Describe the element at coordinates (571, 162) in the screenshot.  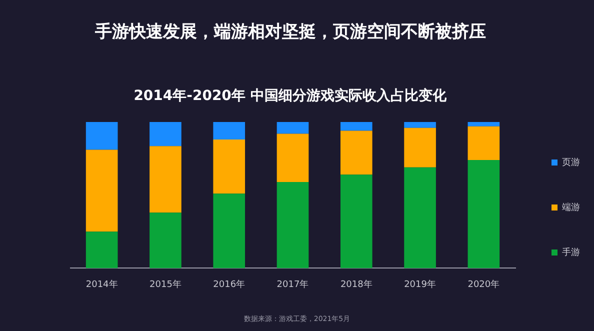
I see `legend-label: 页游` at that location.